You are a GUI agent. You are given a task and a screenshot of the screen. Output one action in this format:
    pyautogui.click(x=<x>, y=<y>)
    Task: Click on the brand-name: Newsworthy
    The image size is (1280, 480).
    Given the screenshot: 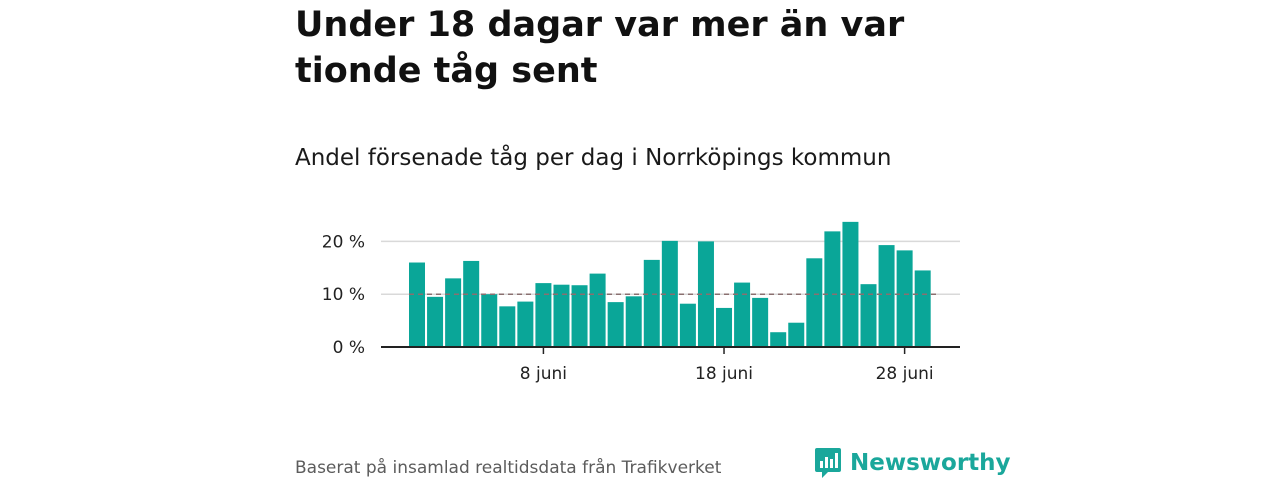 What is the action you would take?
    pyautogui.click(x=930, y=463)
    